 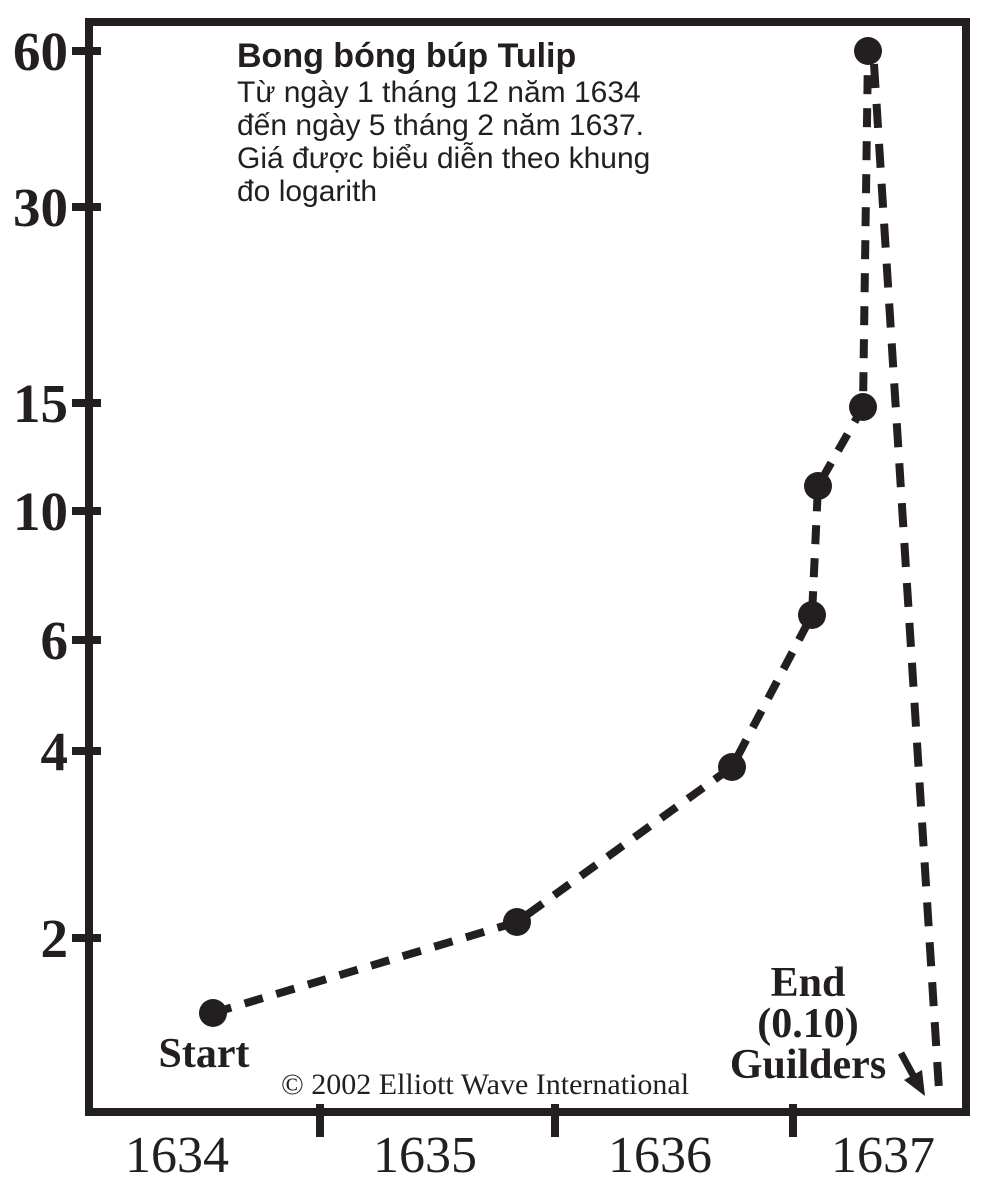 I want to click on x-axis-tick-label: 1634, so click(x=177, y=1155).